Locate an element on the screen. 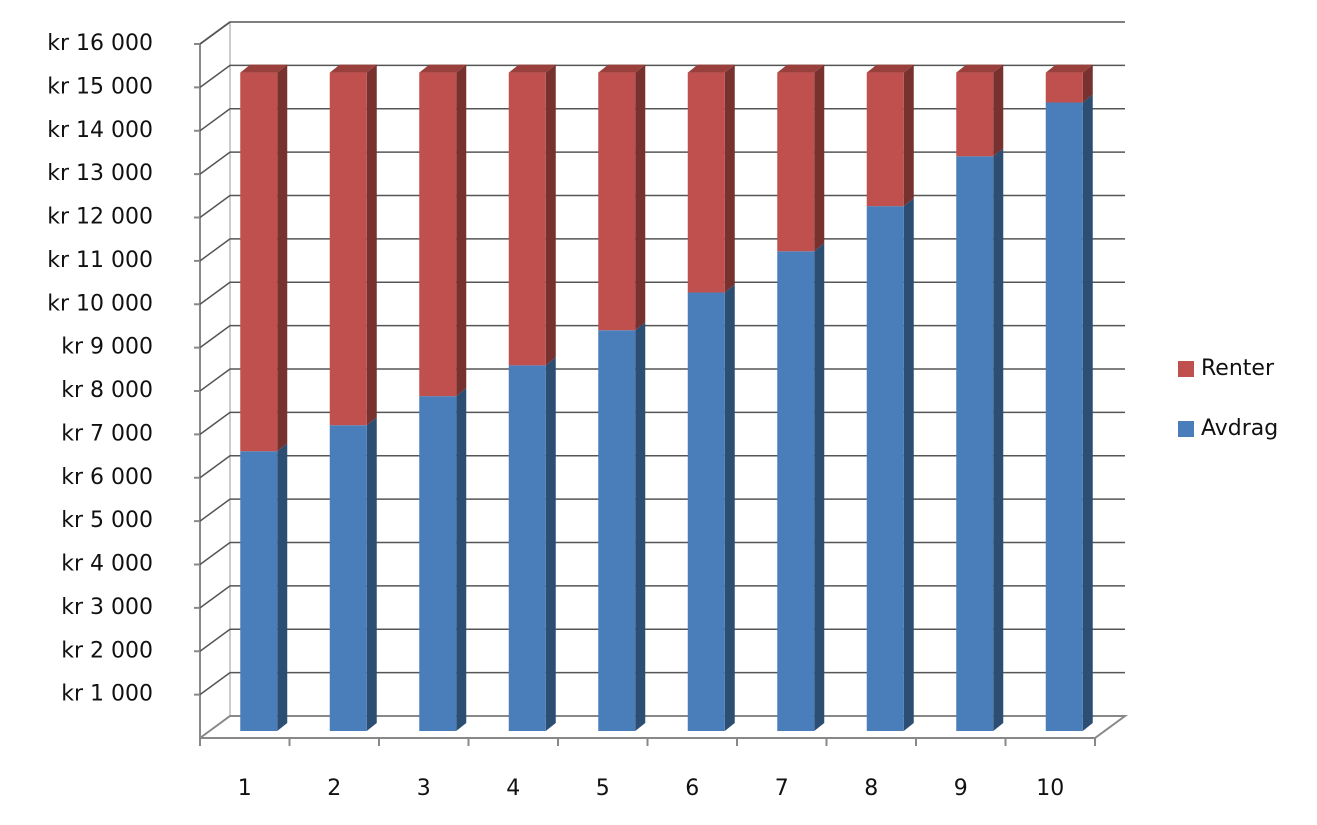 This screenshot has width=1317, height=825. floor-line is located at coordinates (664, 727).